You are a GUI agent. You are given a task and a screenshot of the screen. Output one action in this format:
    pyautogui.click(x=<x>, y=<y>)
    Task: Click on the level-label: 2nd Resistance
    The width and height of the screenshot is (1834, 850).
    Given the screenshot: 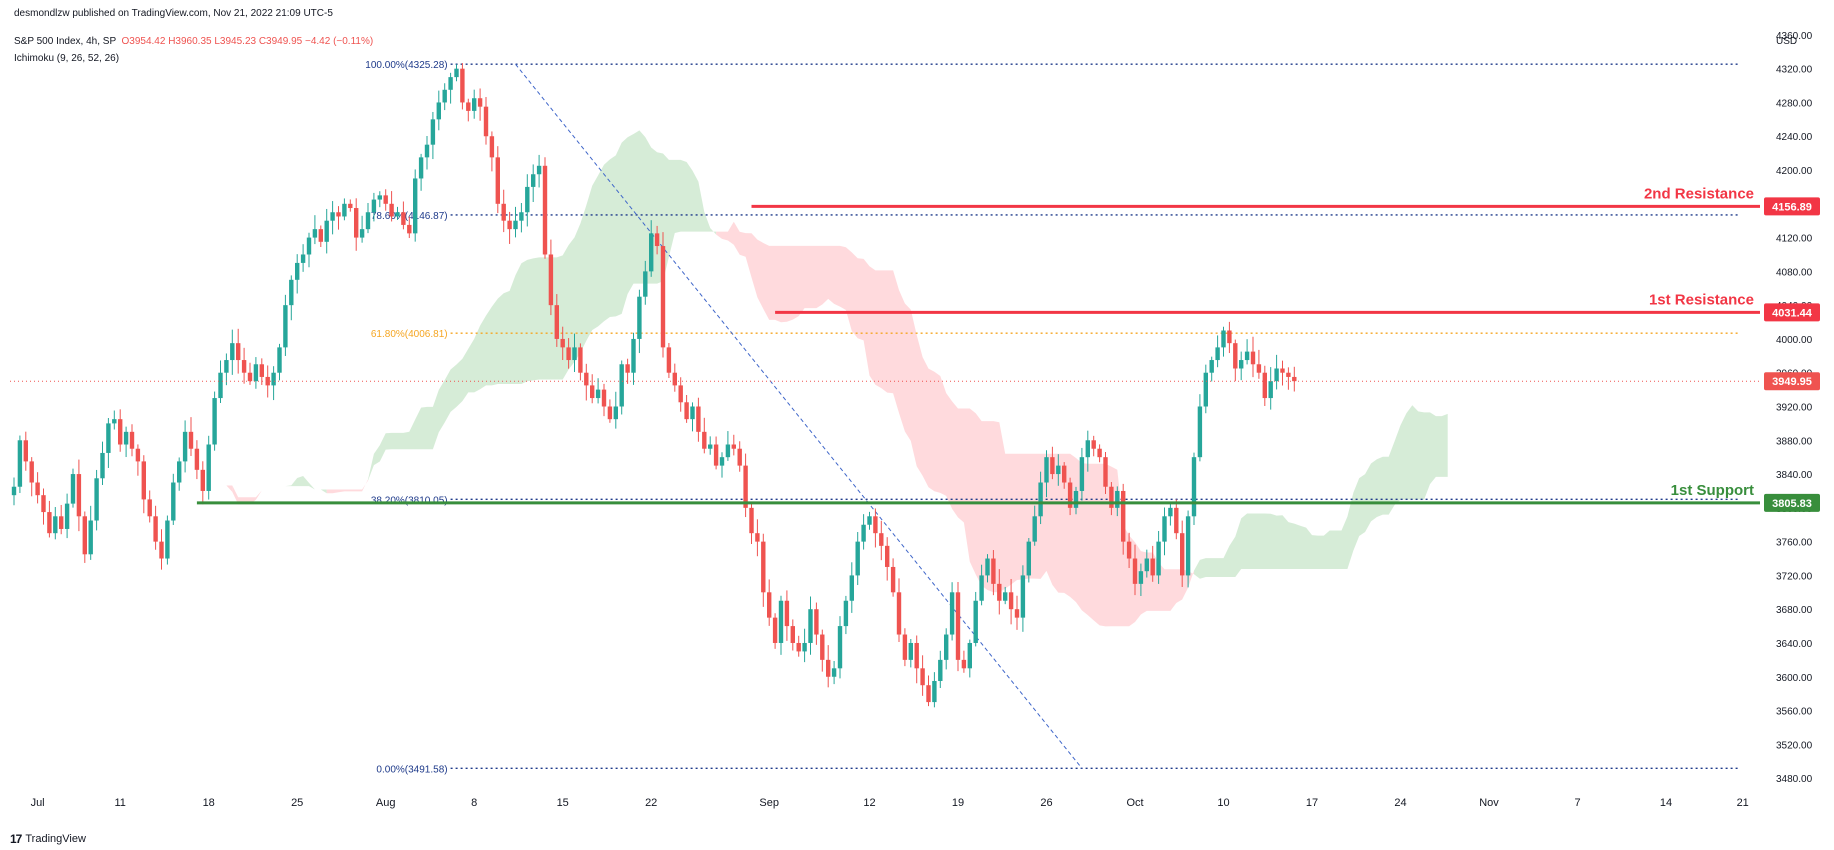 What is the action you would take?
    pyautogui.click(x=1699, y=193)
    